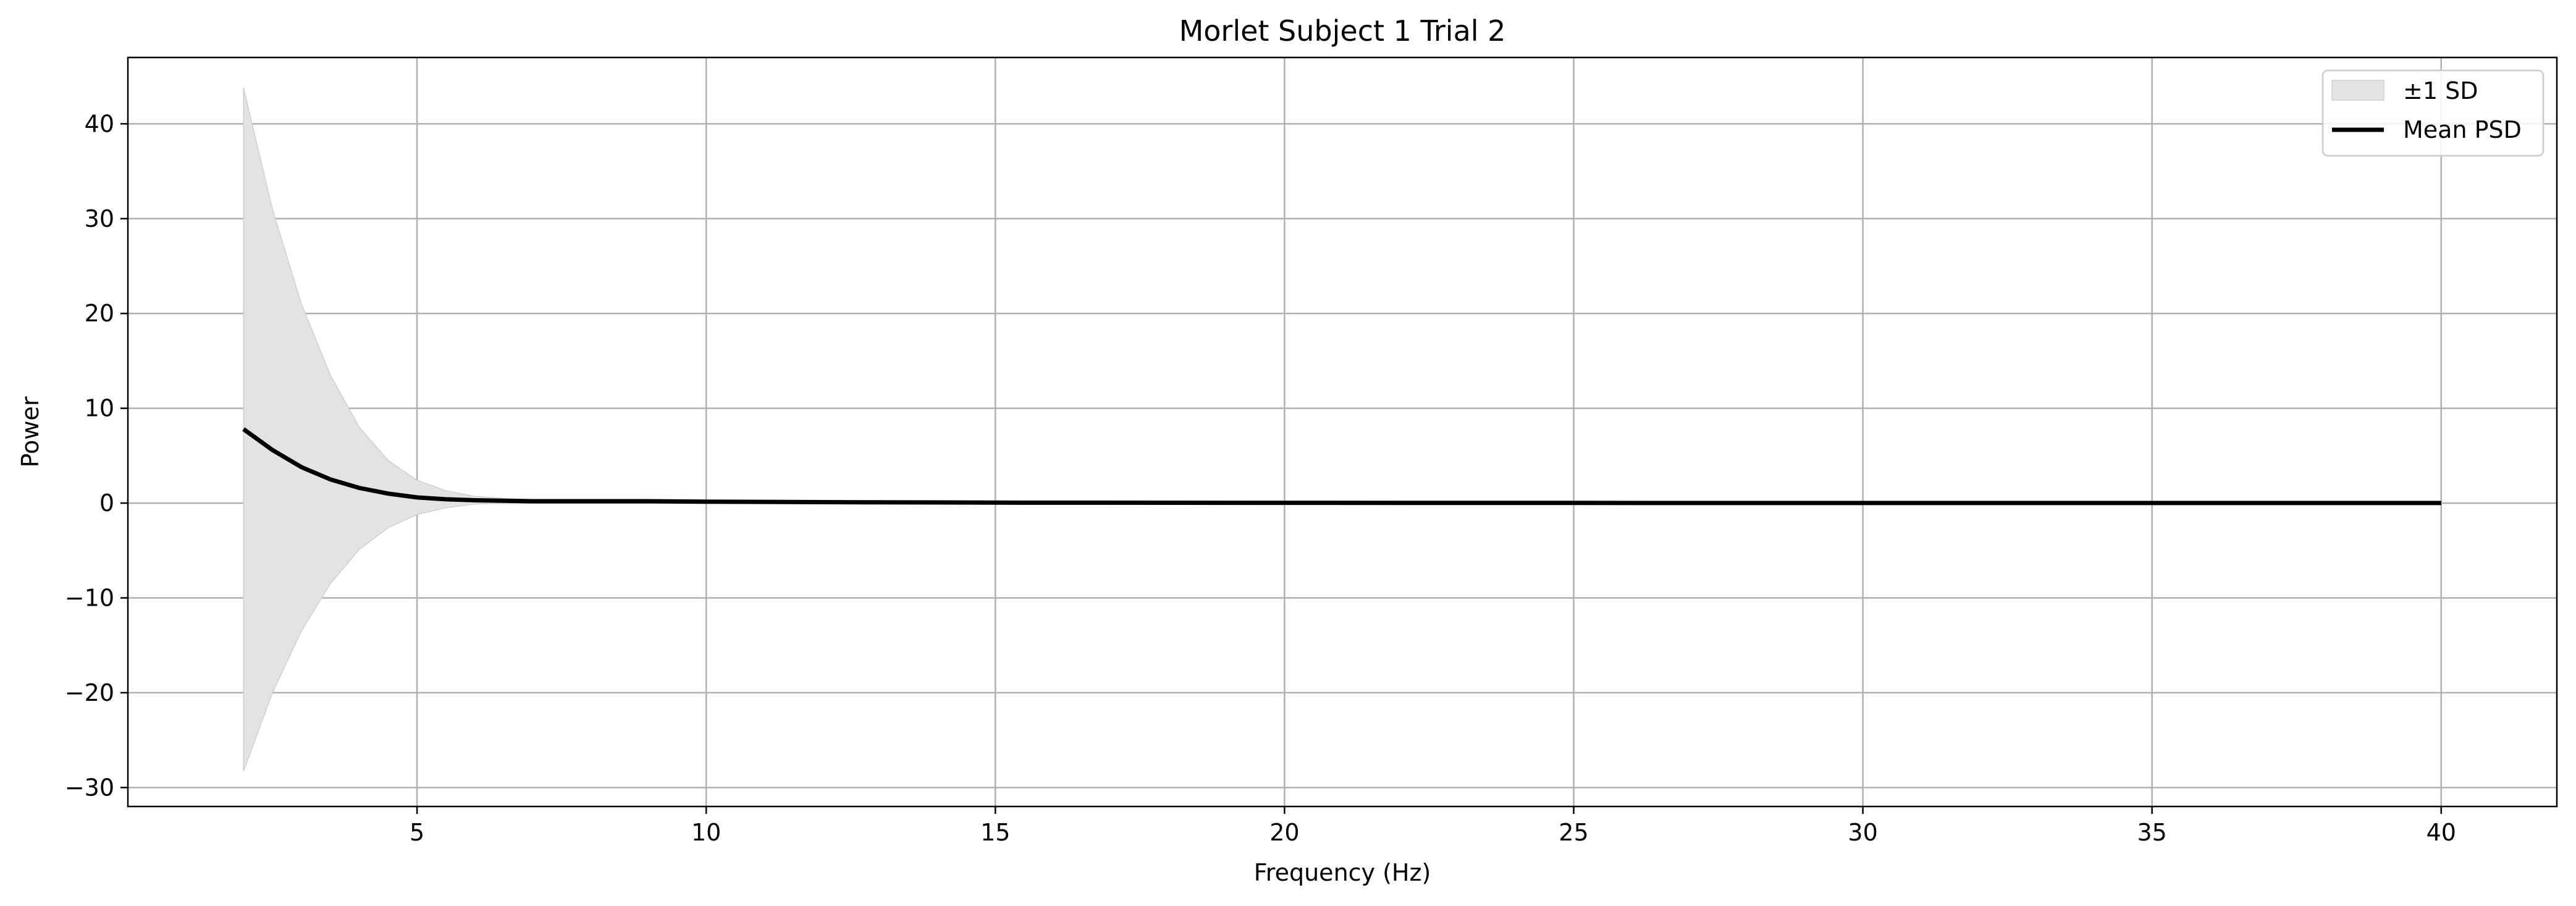 This screenshot has height=906, width=2576. I want to click on y-tick-label: 30, so click(99, 218).